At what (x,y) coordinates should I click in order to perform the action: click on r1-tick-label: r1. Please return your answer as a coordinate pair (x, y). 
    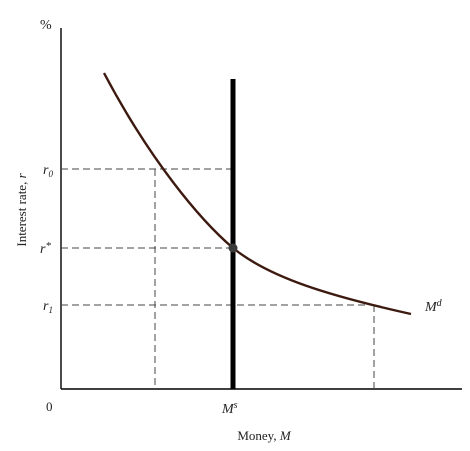
    Looking at the image, I should click on (48, 307).